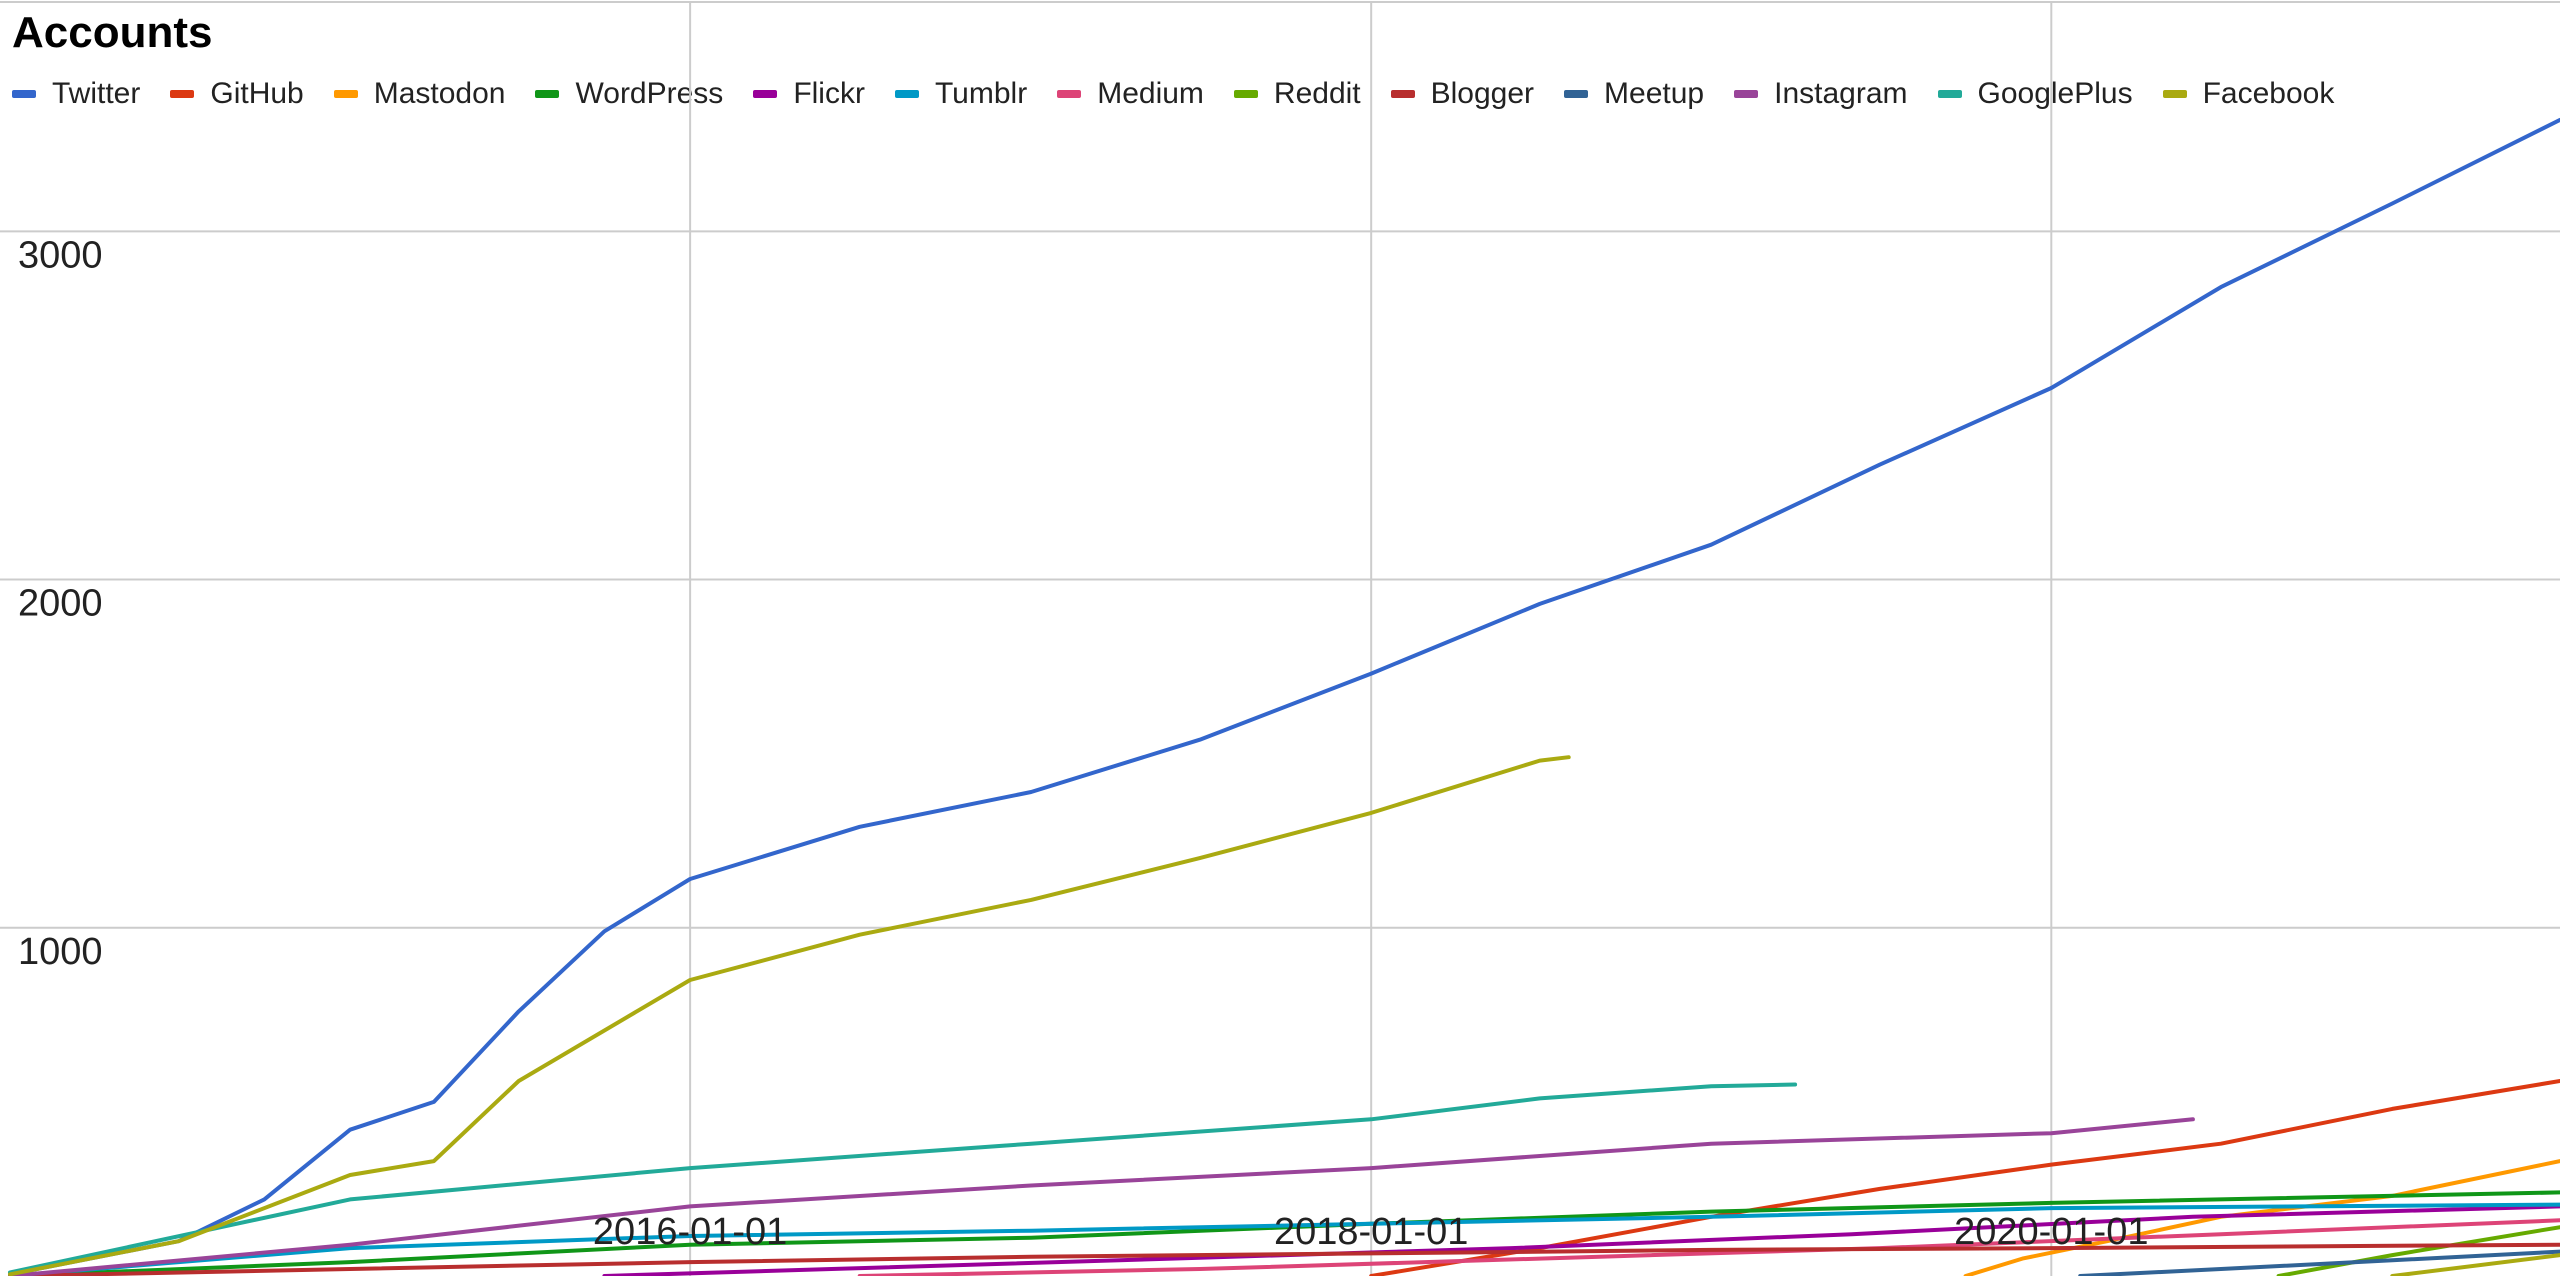  What do you see at coordinates (60, 952) in the screenshot?
I see `y-tick-label: 1000` at bounding box center [60, 952].